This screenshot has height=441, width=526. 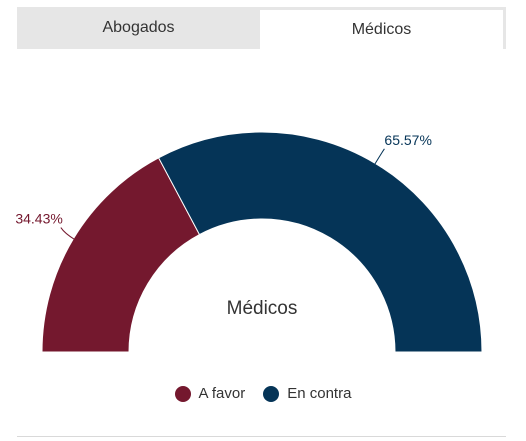 What do you see at coordinates (261, 436) in the screenshot?
I see `bottom-divider` at bounding box center [261, 436].